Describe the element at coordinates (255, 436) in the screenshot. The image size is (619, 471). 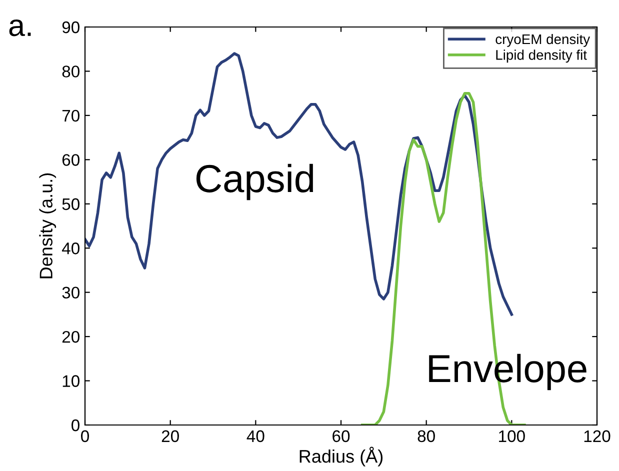
I see `x-tick-label: 40` at that location.